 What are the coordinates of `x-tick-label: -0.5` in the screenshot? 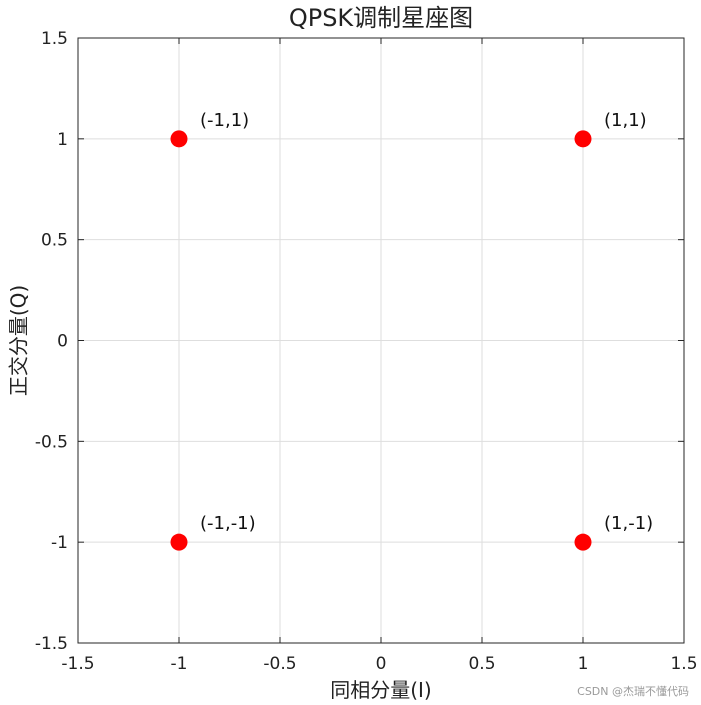 It's located at (279, 664).